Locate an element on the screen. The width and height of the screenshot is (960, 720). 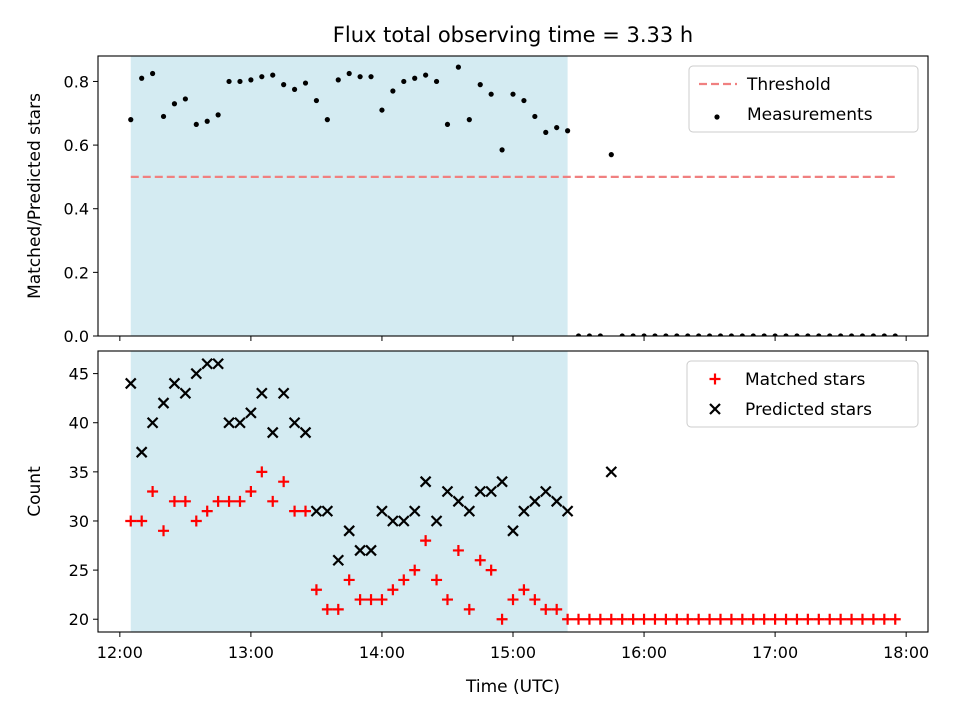
legend-predicted-swatch is located at coordinates (715, 409).